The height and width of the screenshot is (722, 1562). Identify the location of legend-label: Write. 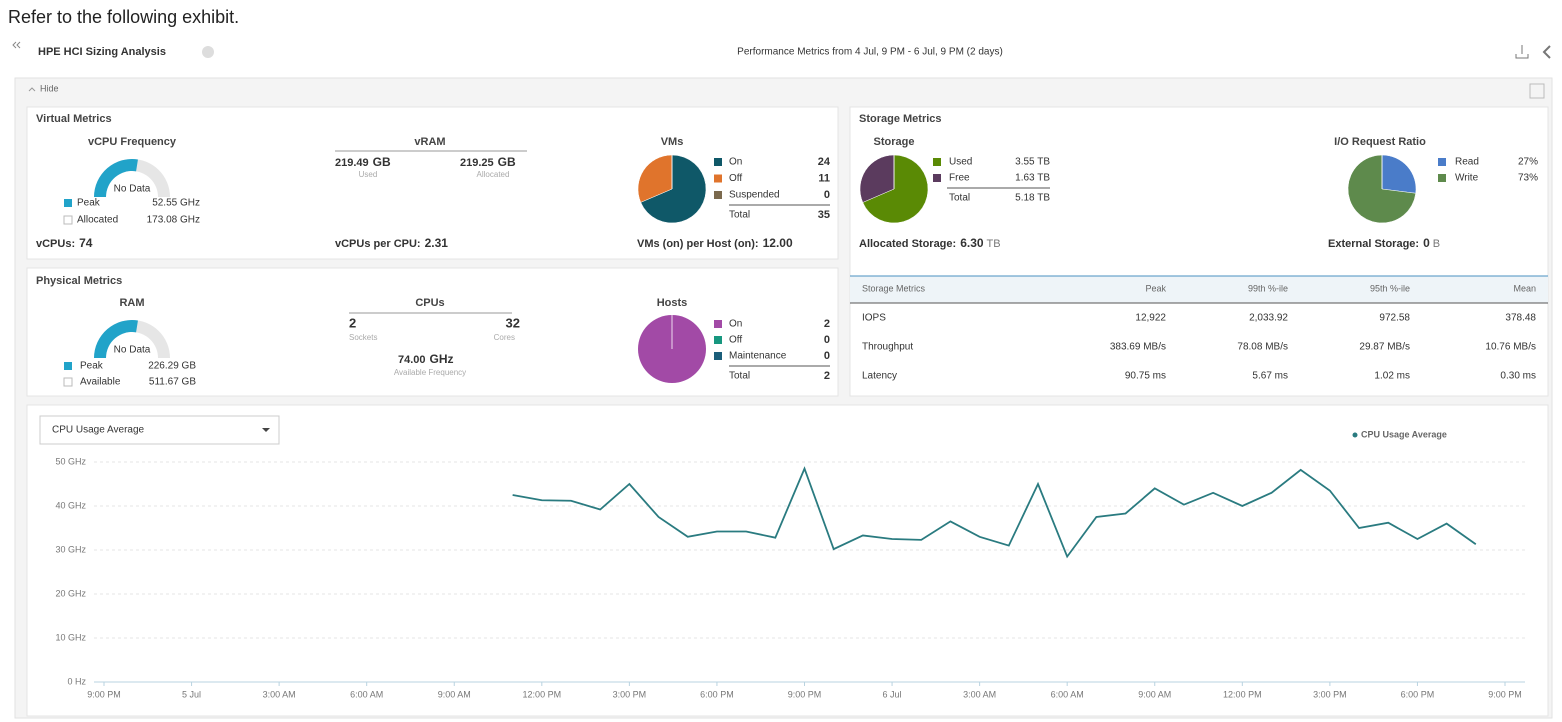
(1467, 178).